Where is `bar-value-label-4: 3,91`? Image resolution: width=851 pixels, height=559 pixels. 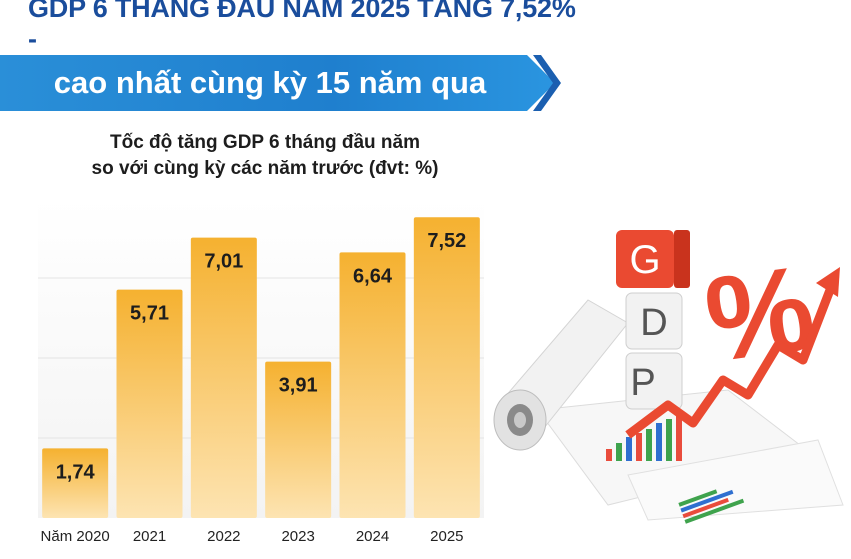
bar-value-label-4: 3,91 is located at coordinates (298, 386).